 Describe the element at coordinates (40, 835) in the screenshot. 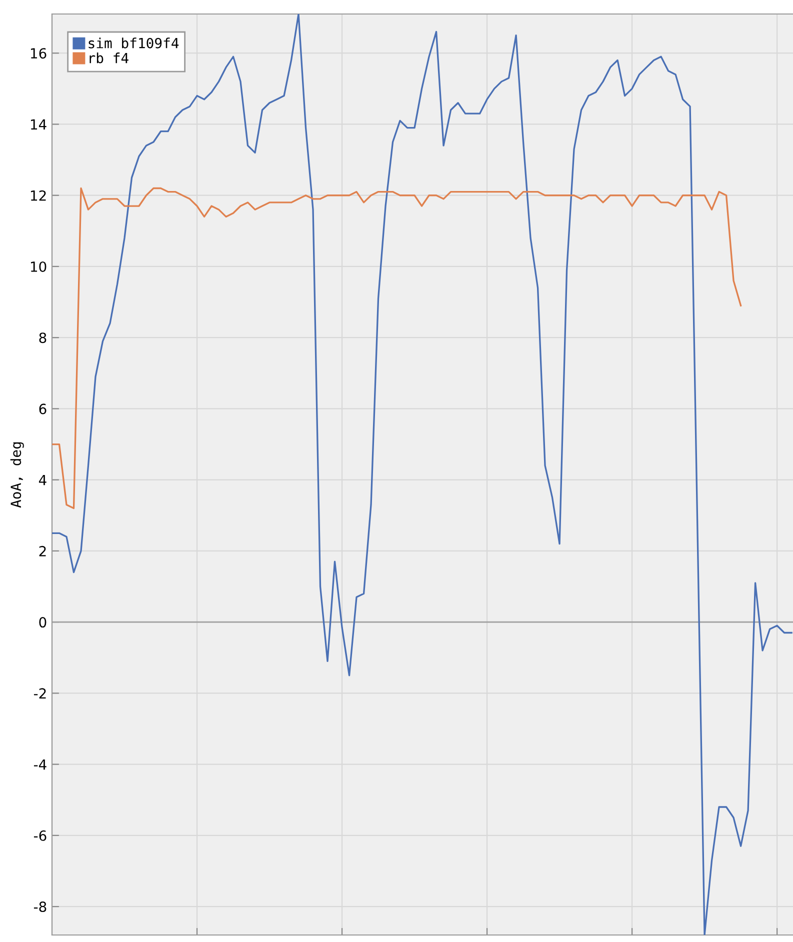

I see `y-tick-label: -6` at that location.